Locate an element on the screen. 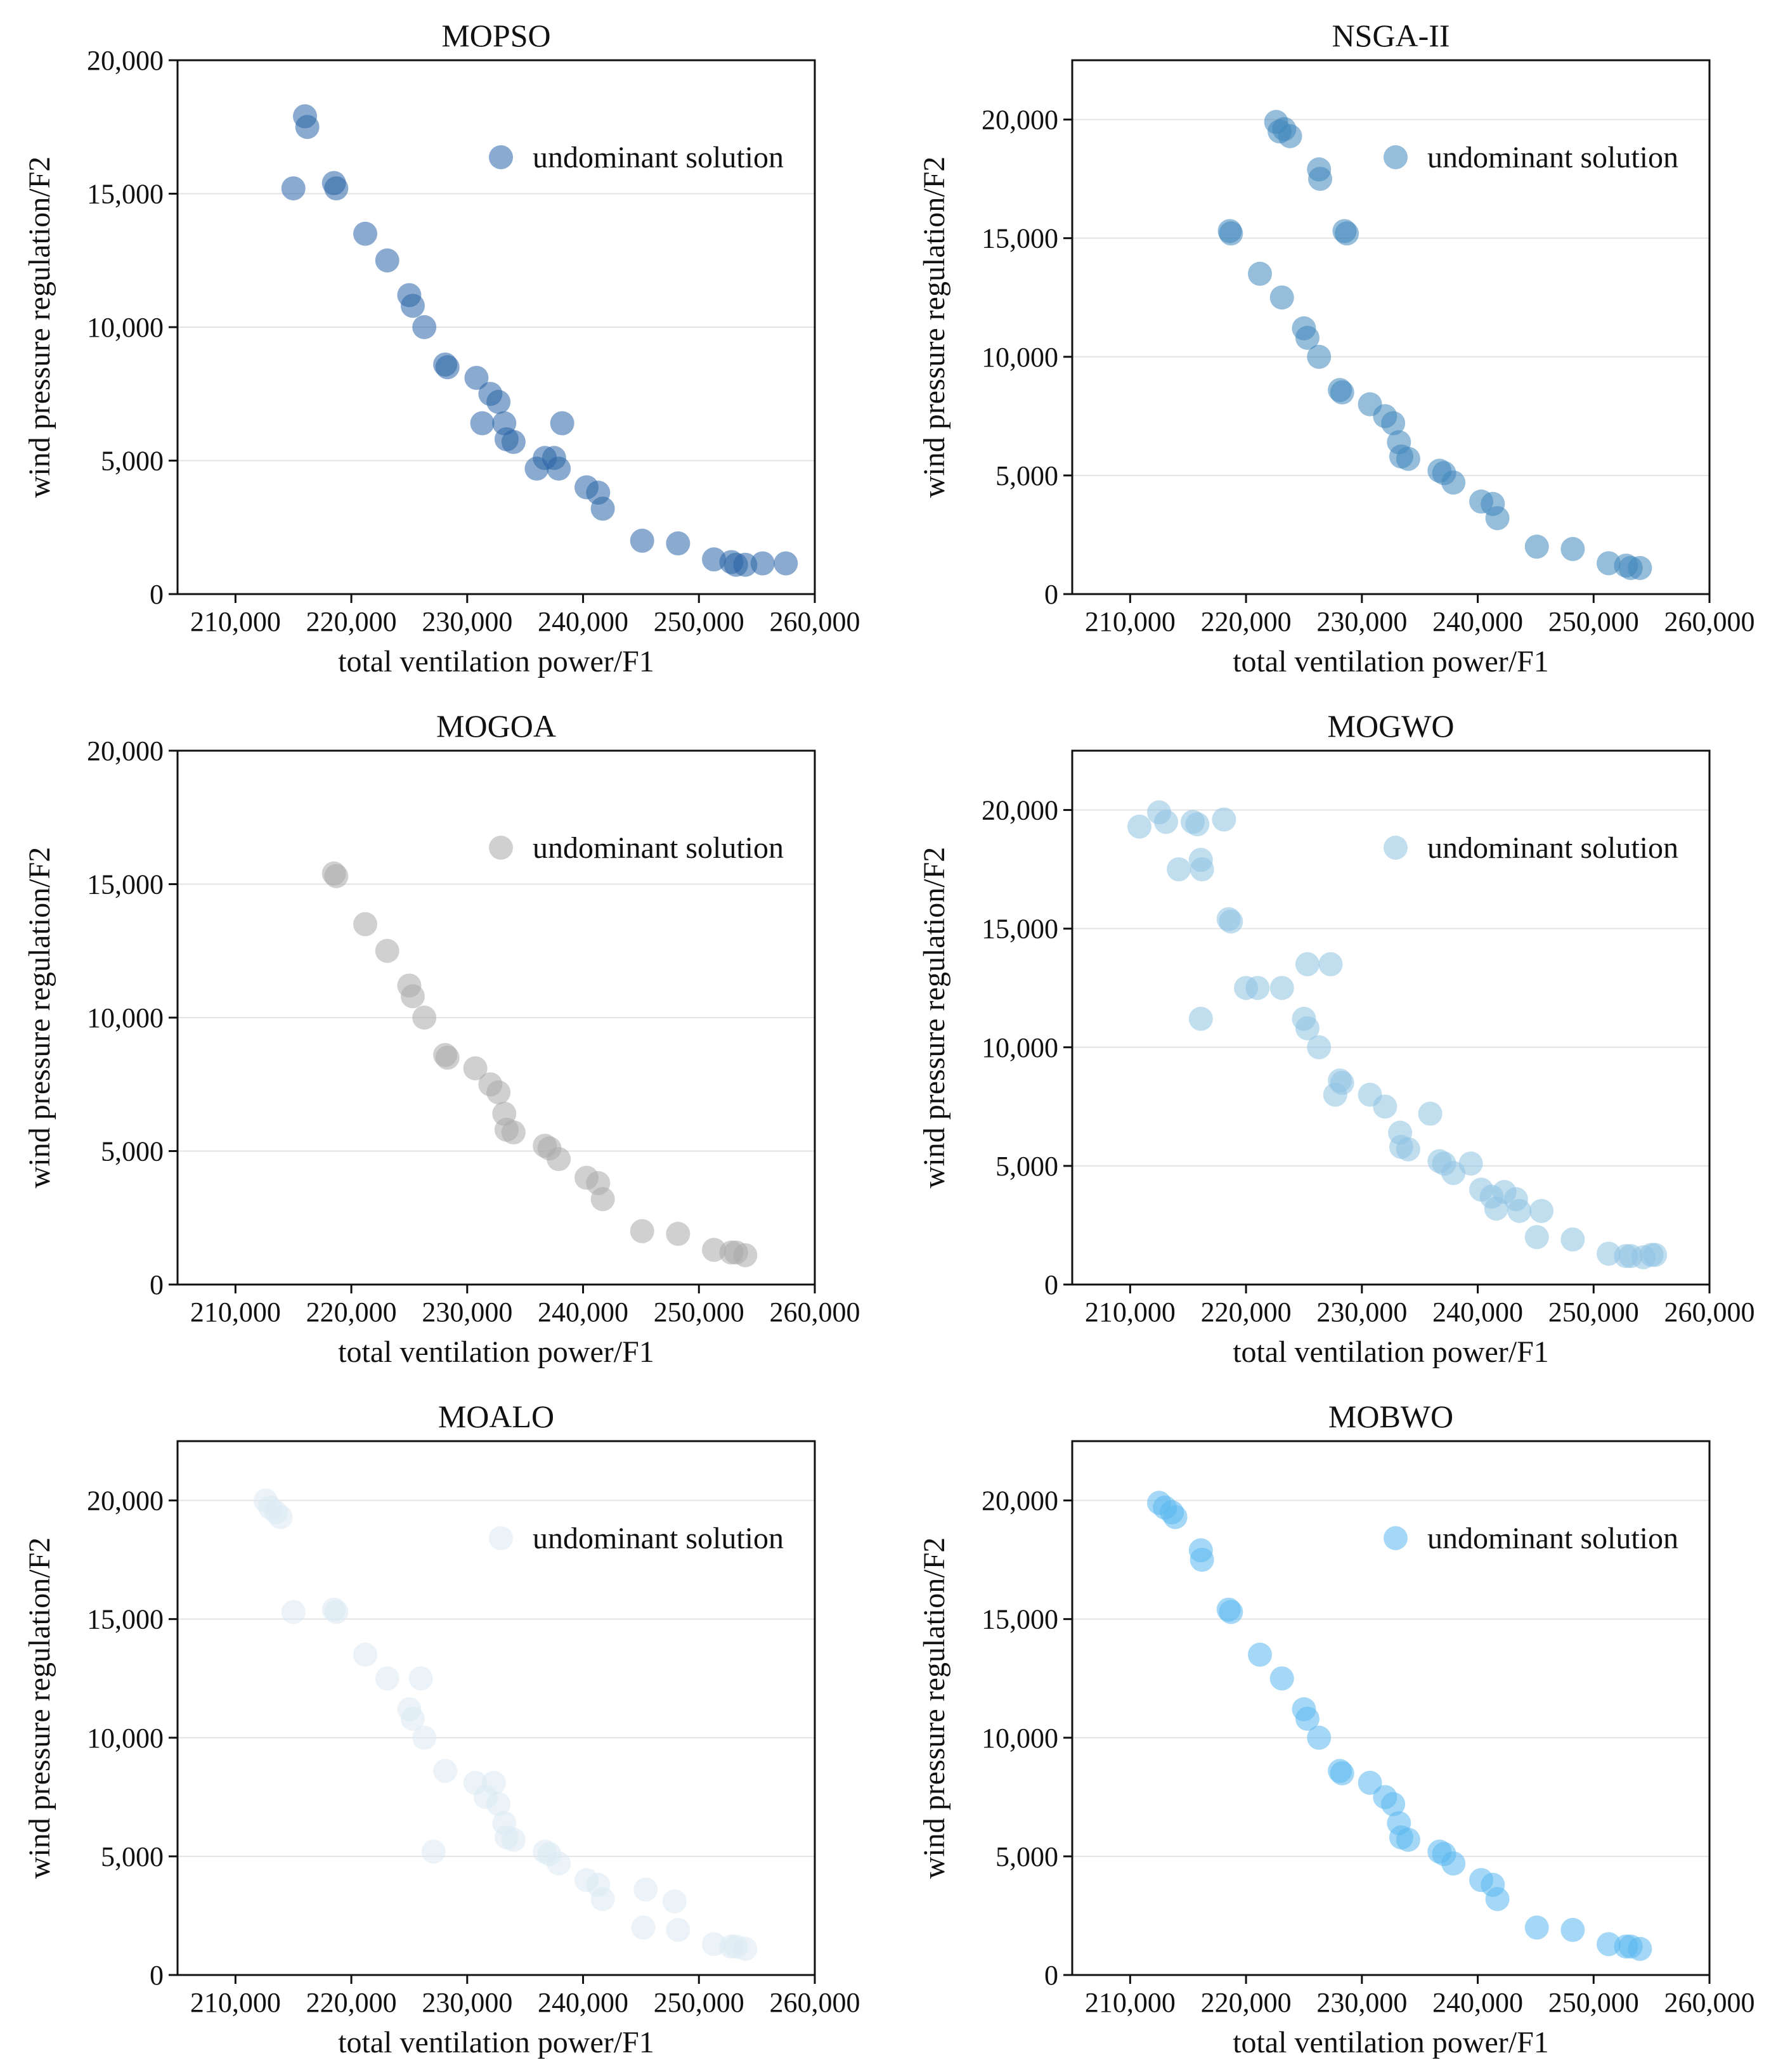 Image resolution: width=1790 pixels, height=2072 pixels. chart-title: MOPSO is located at coordinates (495, 35).